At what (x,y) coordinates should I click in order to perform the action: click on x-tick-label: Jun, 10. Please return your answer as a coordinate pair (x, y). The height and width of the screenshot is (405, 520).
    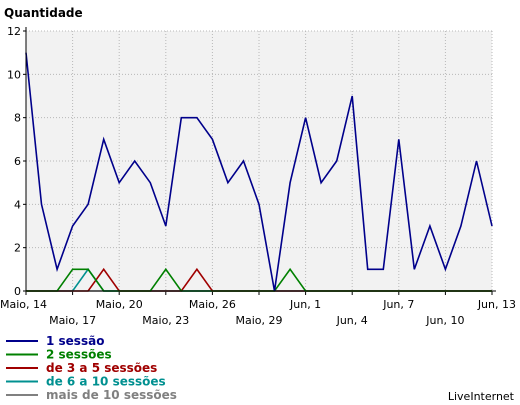
    Looking at the image, I should click on (444, 320).